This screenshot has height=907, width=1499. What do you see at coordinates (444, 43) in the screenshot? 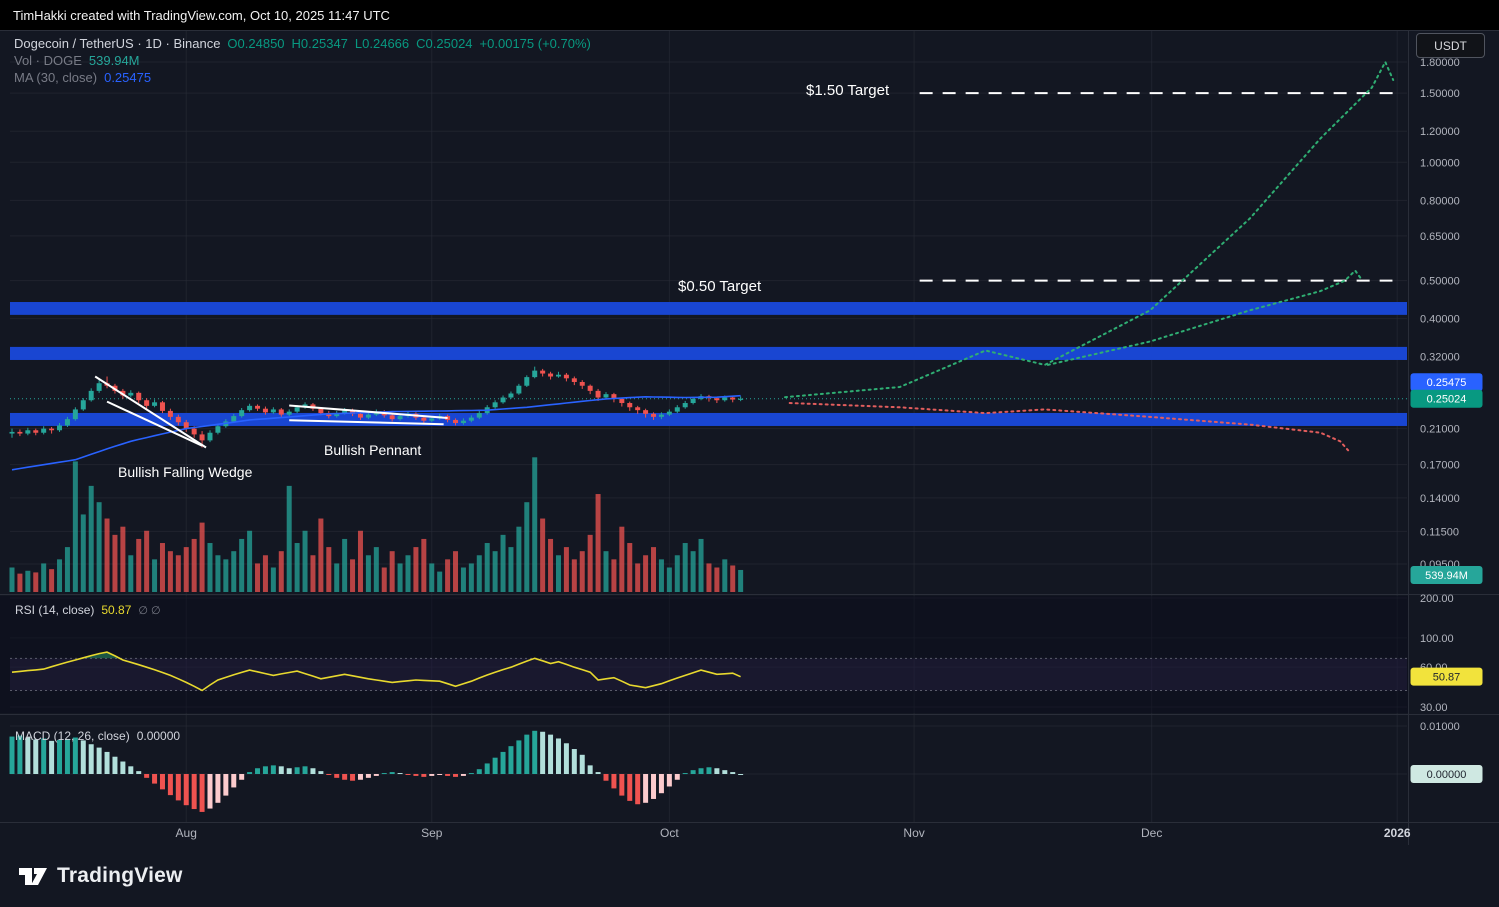
I see `ohlc-close: C0.25024` at bounding box center [444, 43].